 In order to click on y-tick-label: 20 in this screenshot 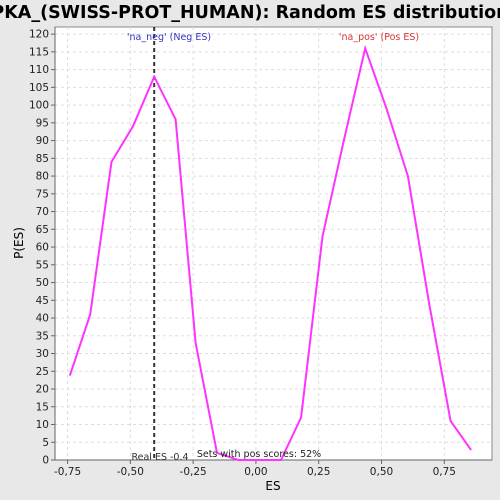, I will do `click(42, 390)`.